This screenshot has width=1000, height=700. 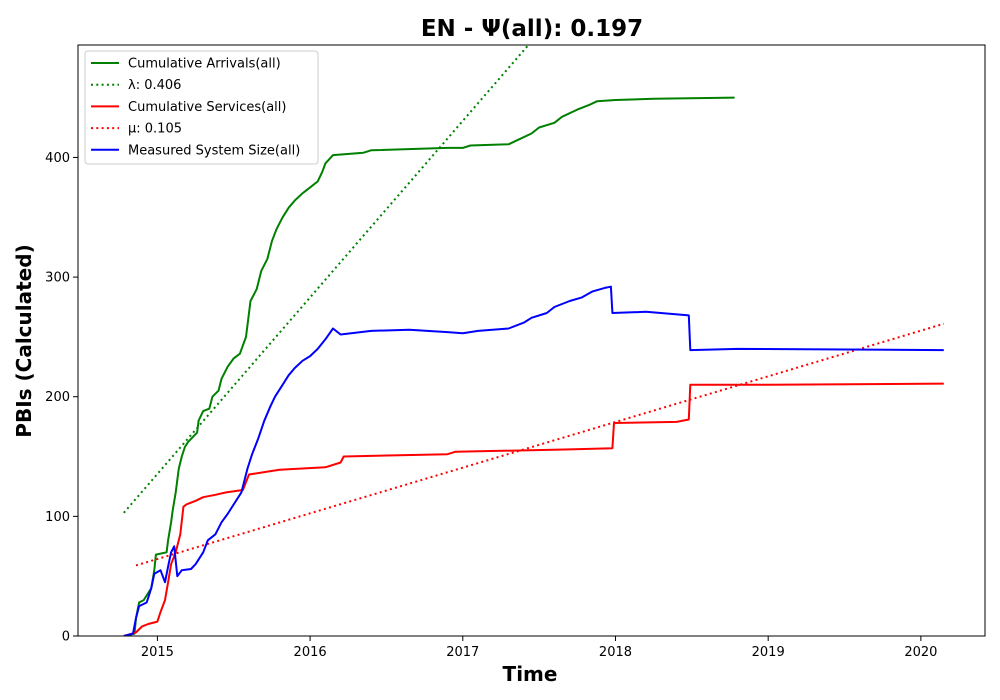 What do you see at coordinates (920, 652) in the screenshot?
I see `x-tick-label-5: 2020` at bounding box center [920, 652].